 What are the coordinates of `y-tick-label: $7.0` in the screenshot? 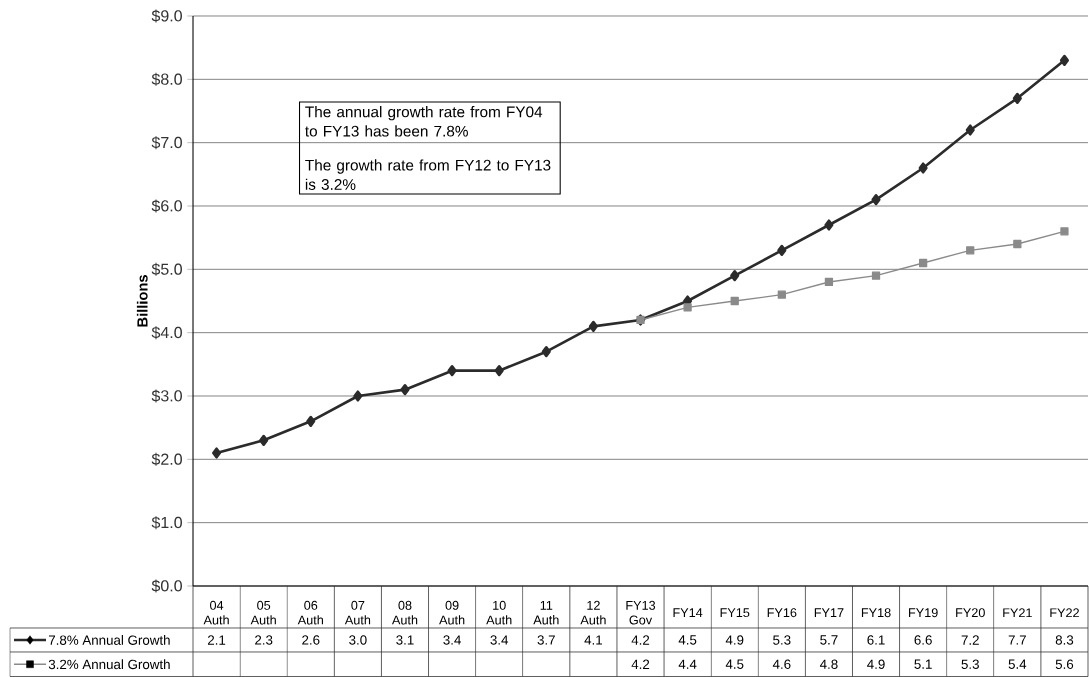 It's located at (166, 143).